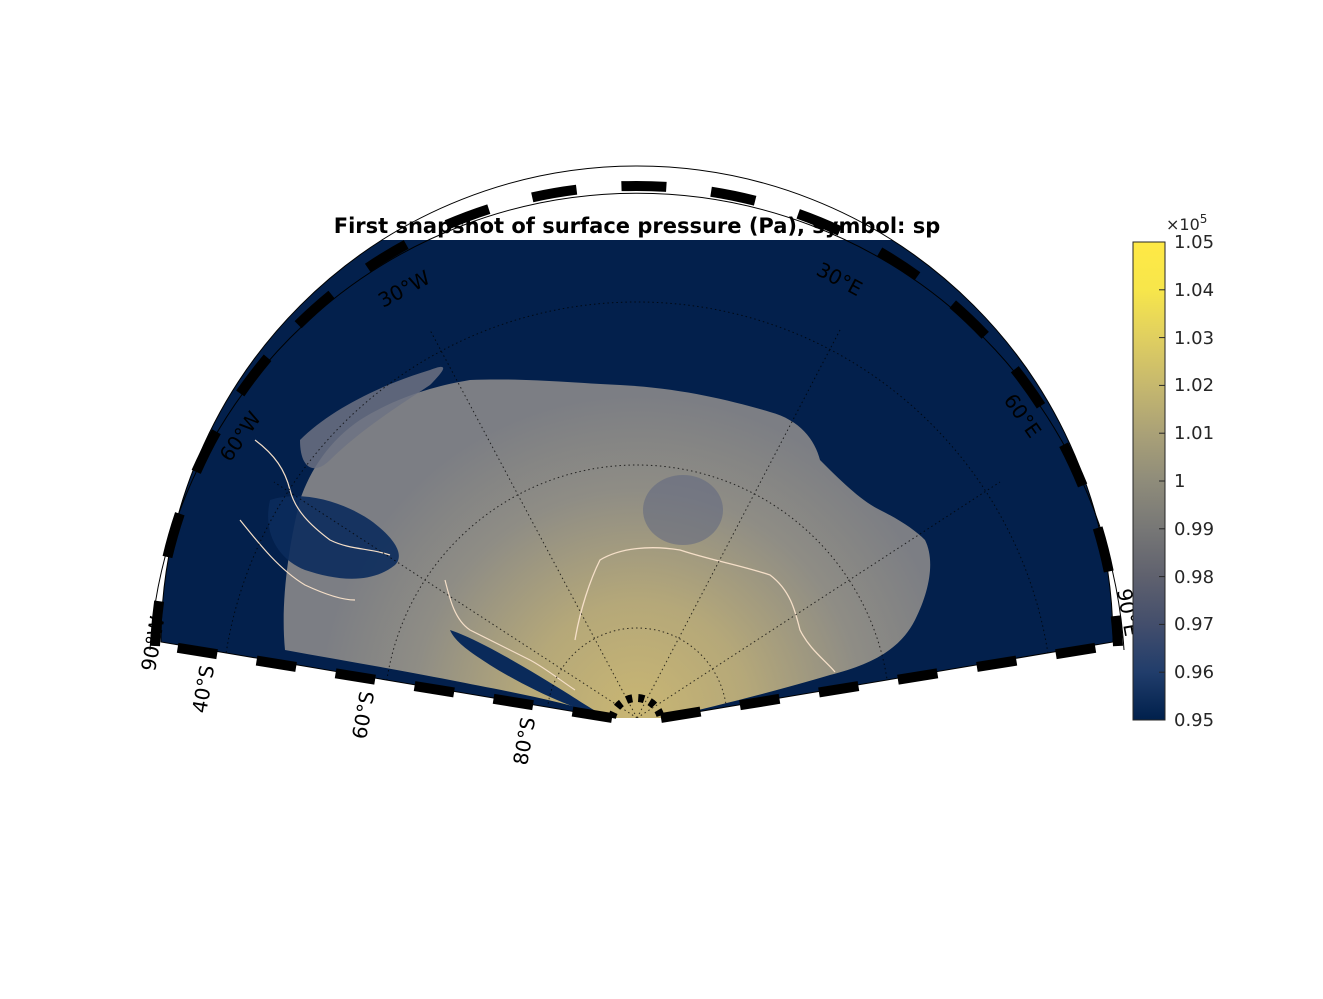  I want to click on colorbar-exponent: ×10⁵, so click(1186, 223).